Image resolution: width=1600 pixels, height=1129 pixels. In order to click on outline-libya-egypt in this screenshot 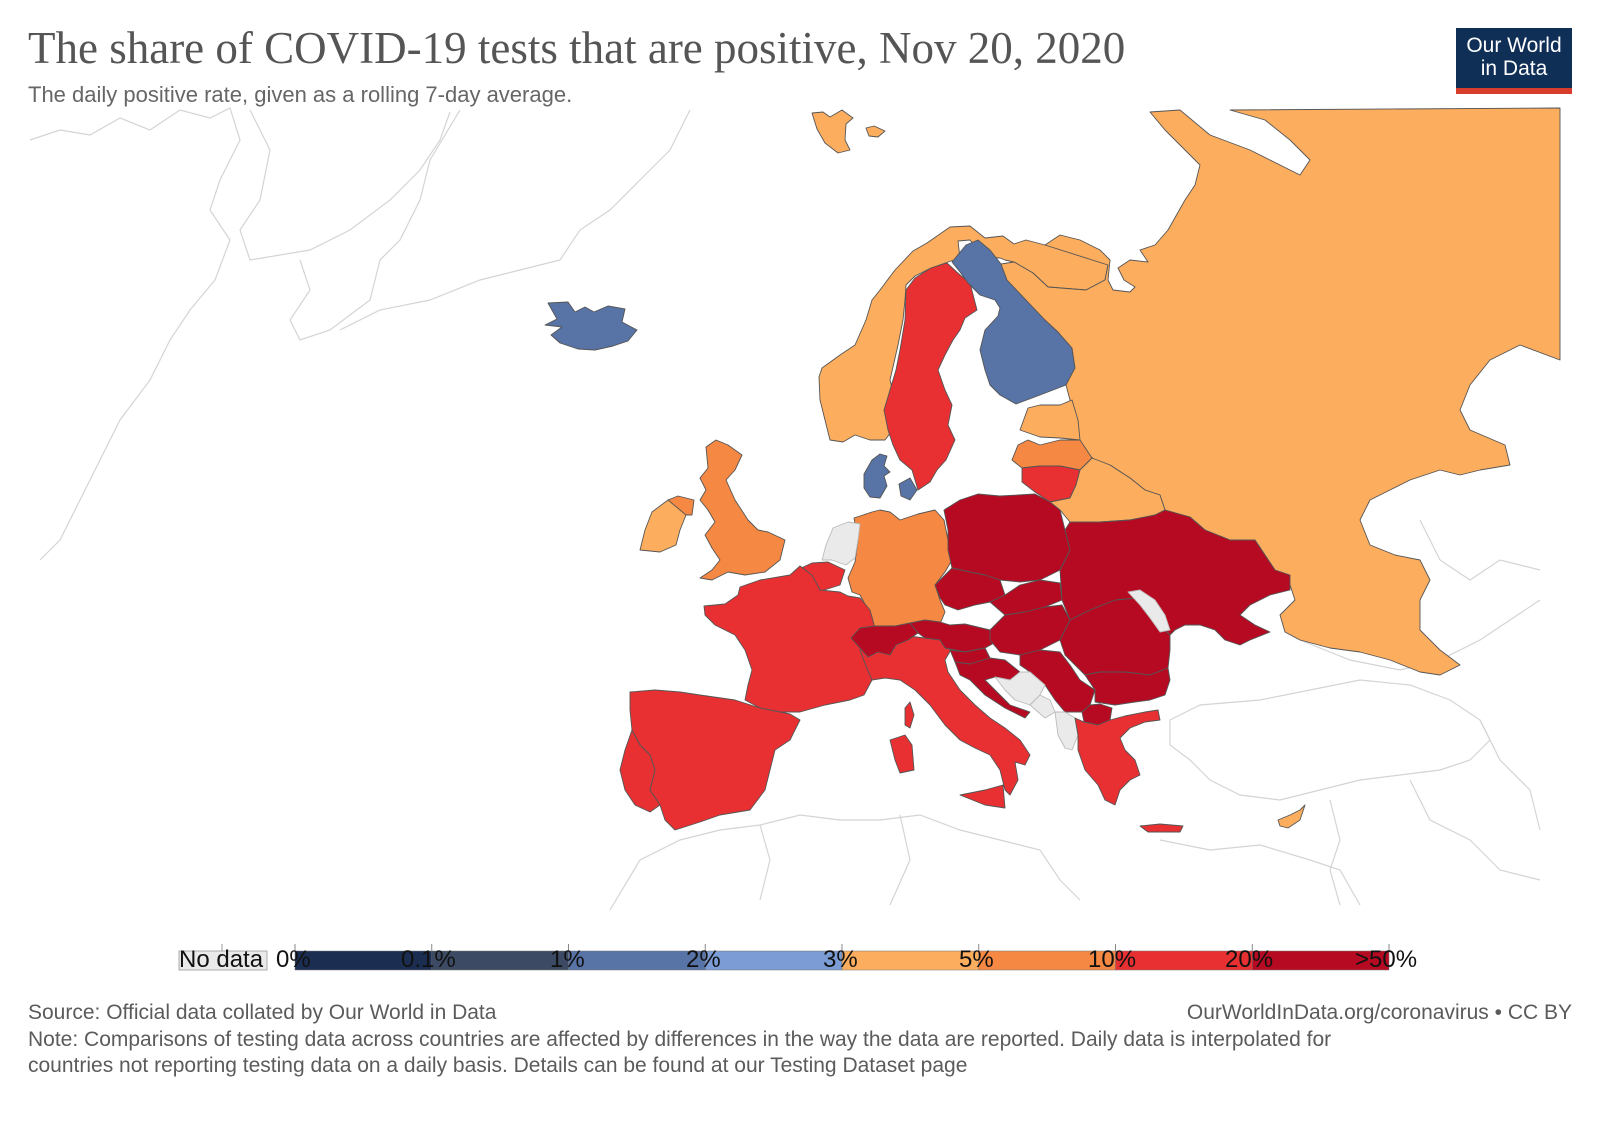, I will do `click(1260, 872)`.